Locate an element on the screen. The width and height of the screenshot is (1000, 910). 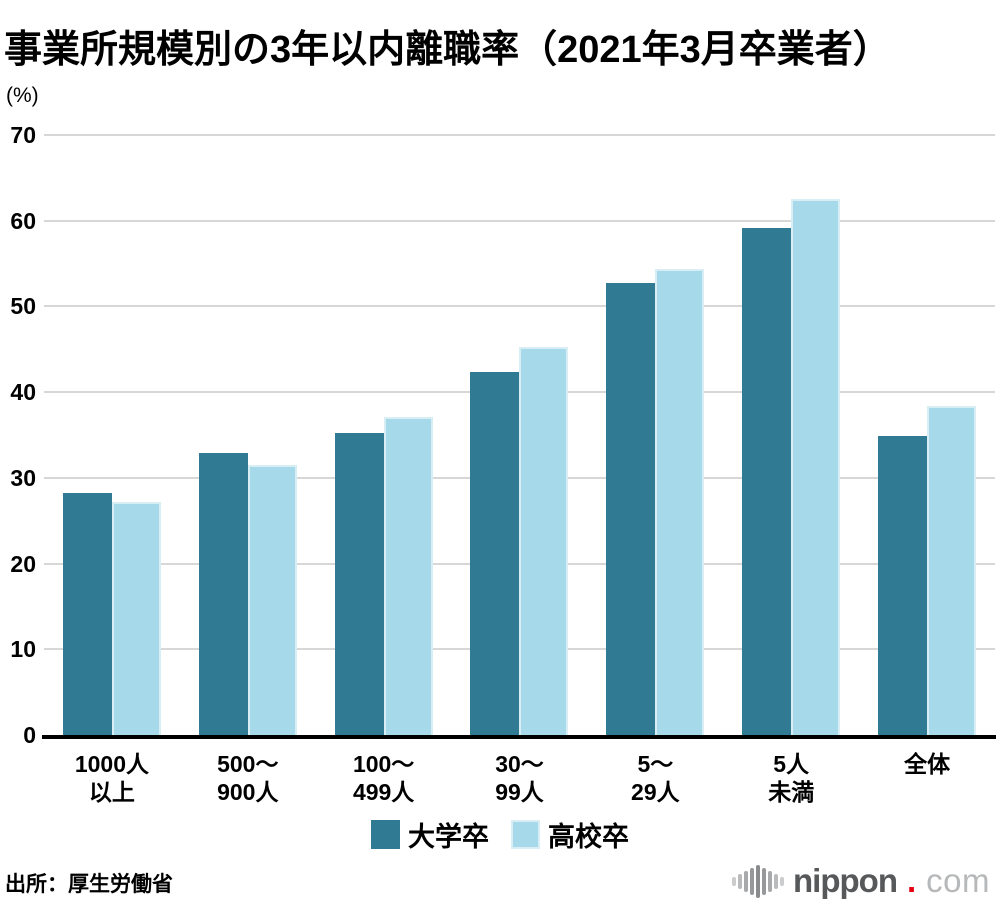
x-axis-label-line: 全体 is located at coordinates (927, 764).